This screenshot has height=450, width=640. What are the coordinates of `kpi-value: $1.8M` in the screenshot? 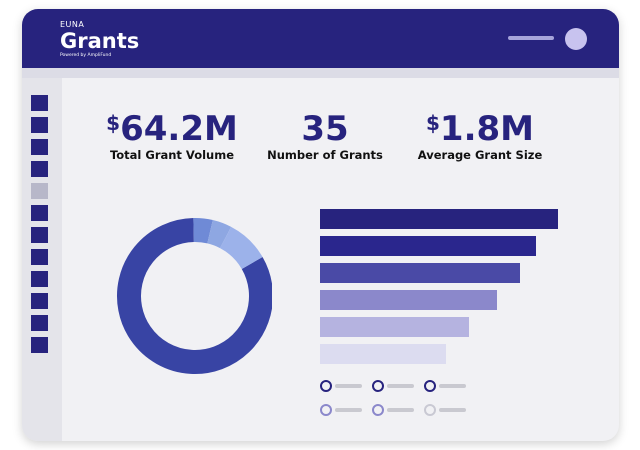 It's located at (480, 129).